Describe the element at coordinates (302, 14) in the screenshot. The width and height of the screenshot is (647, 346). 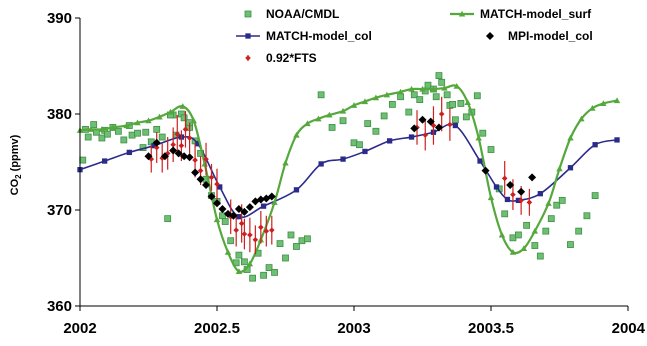
I see `legend-label-noaa: NOAA/CMDL` at that location.